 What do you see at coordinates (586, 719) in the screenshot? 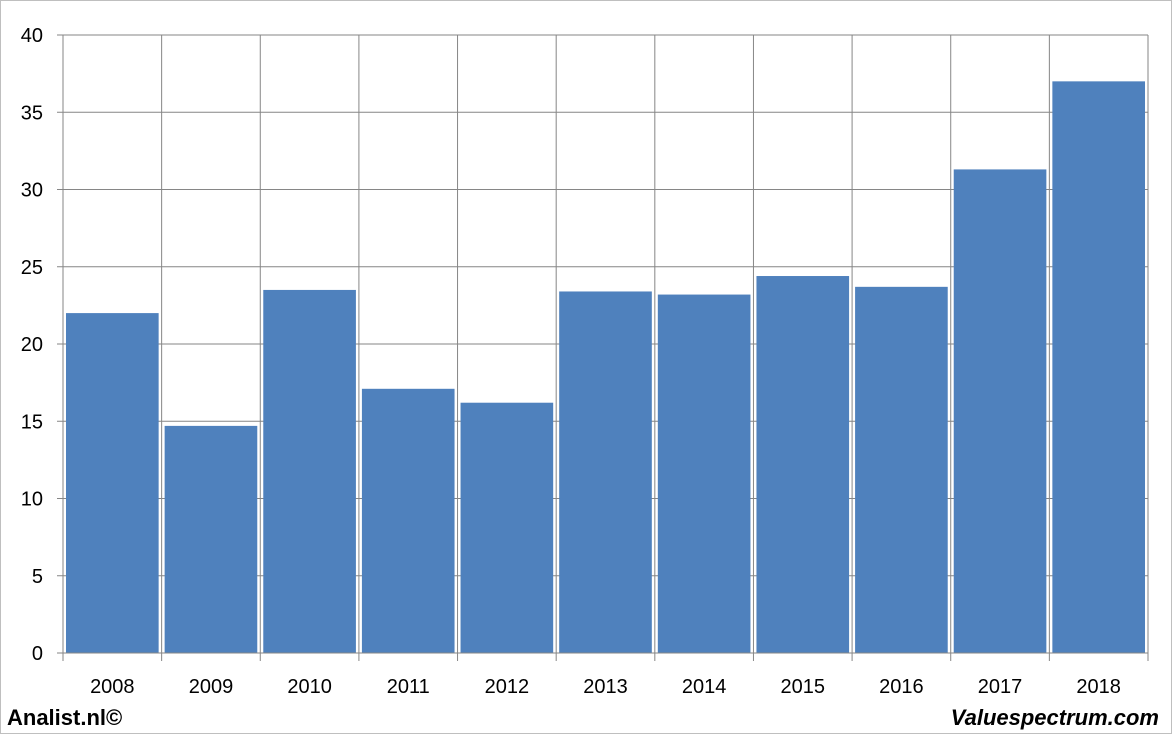
I see `footer: Analist.nl© Valuespectrum.com` at bounding box center [586, 719].